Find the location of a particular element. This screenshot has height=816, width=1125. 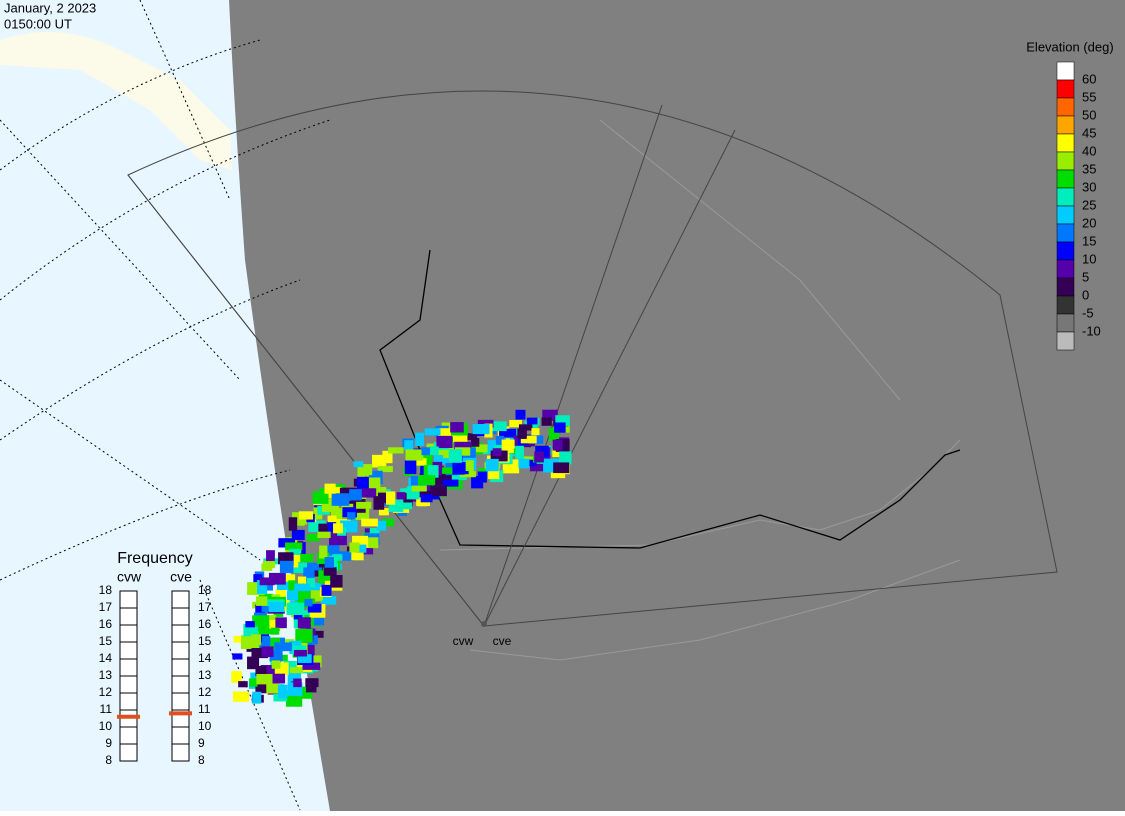

colorbar-label: -5 is located at coordinates (1088, 312).